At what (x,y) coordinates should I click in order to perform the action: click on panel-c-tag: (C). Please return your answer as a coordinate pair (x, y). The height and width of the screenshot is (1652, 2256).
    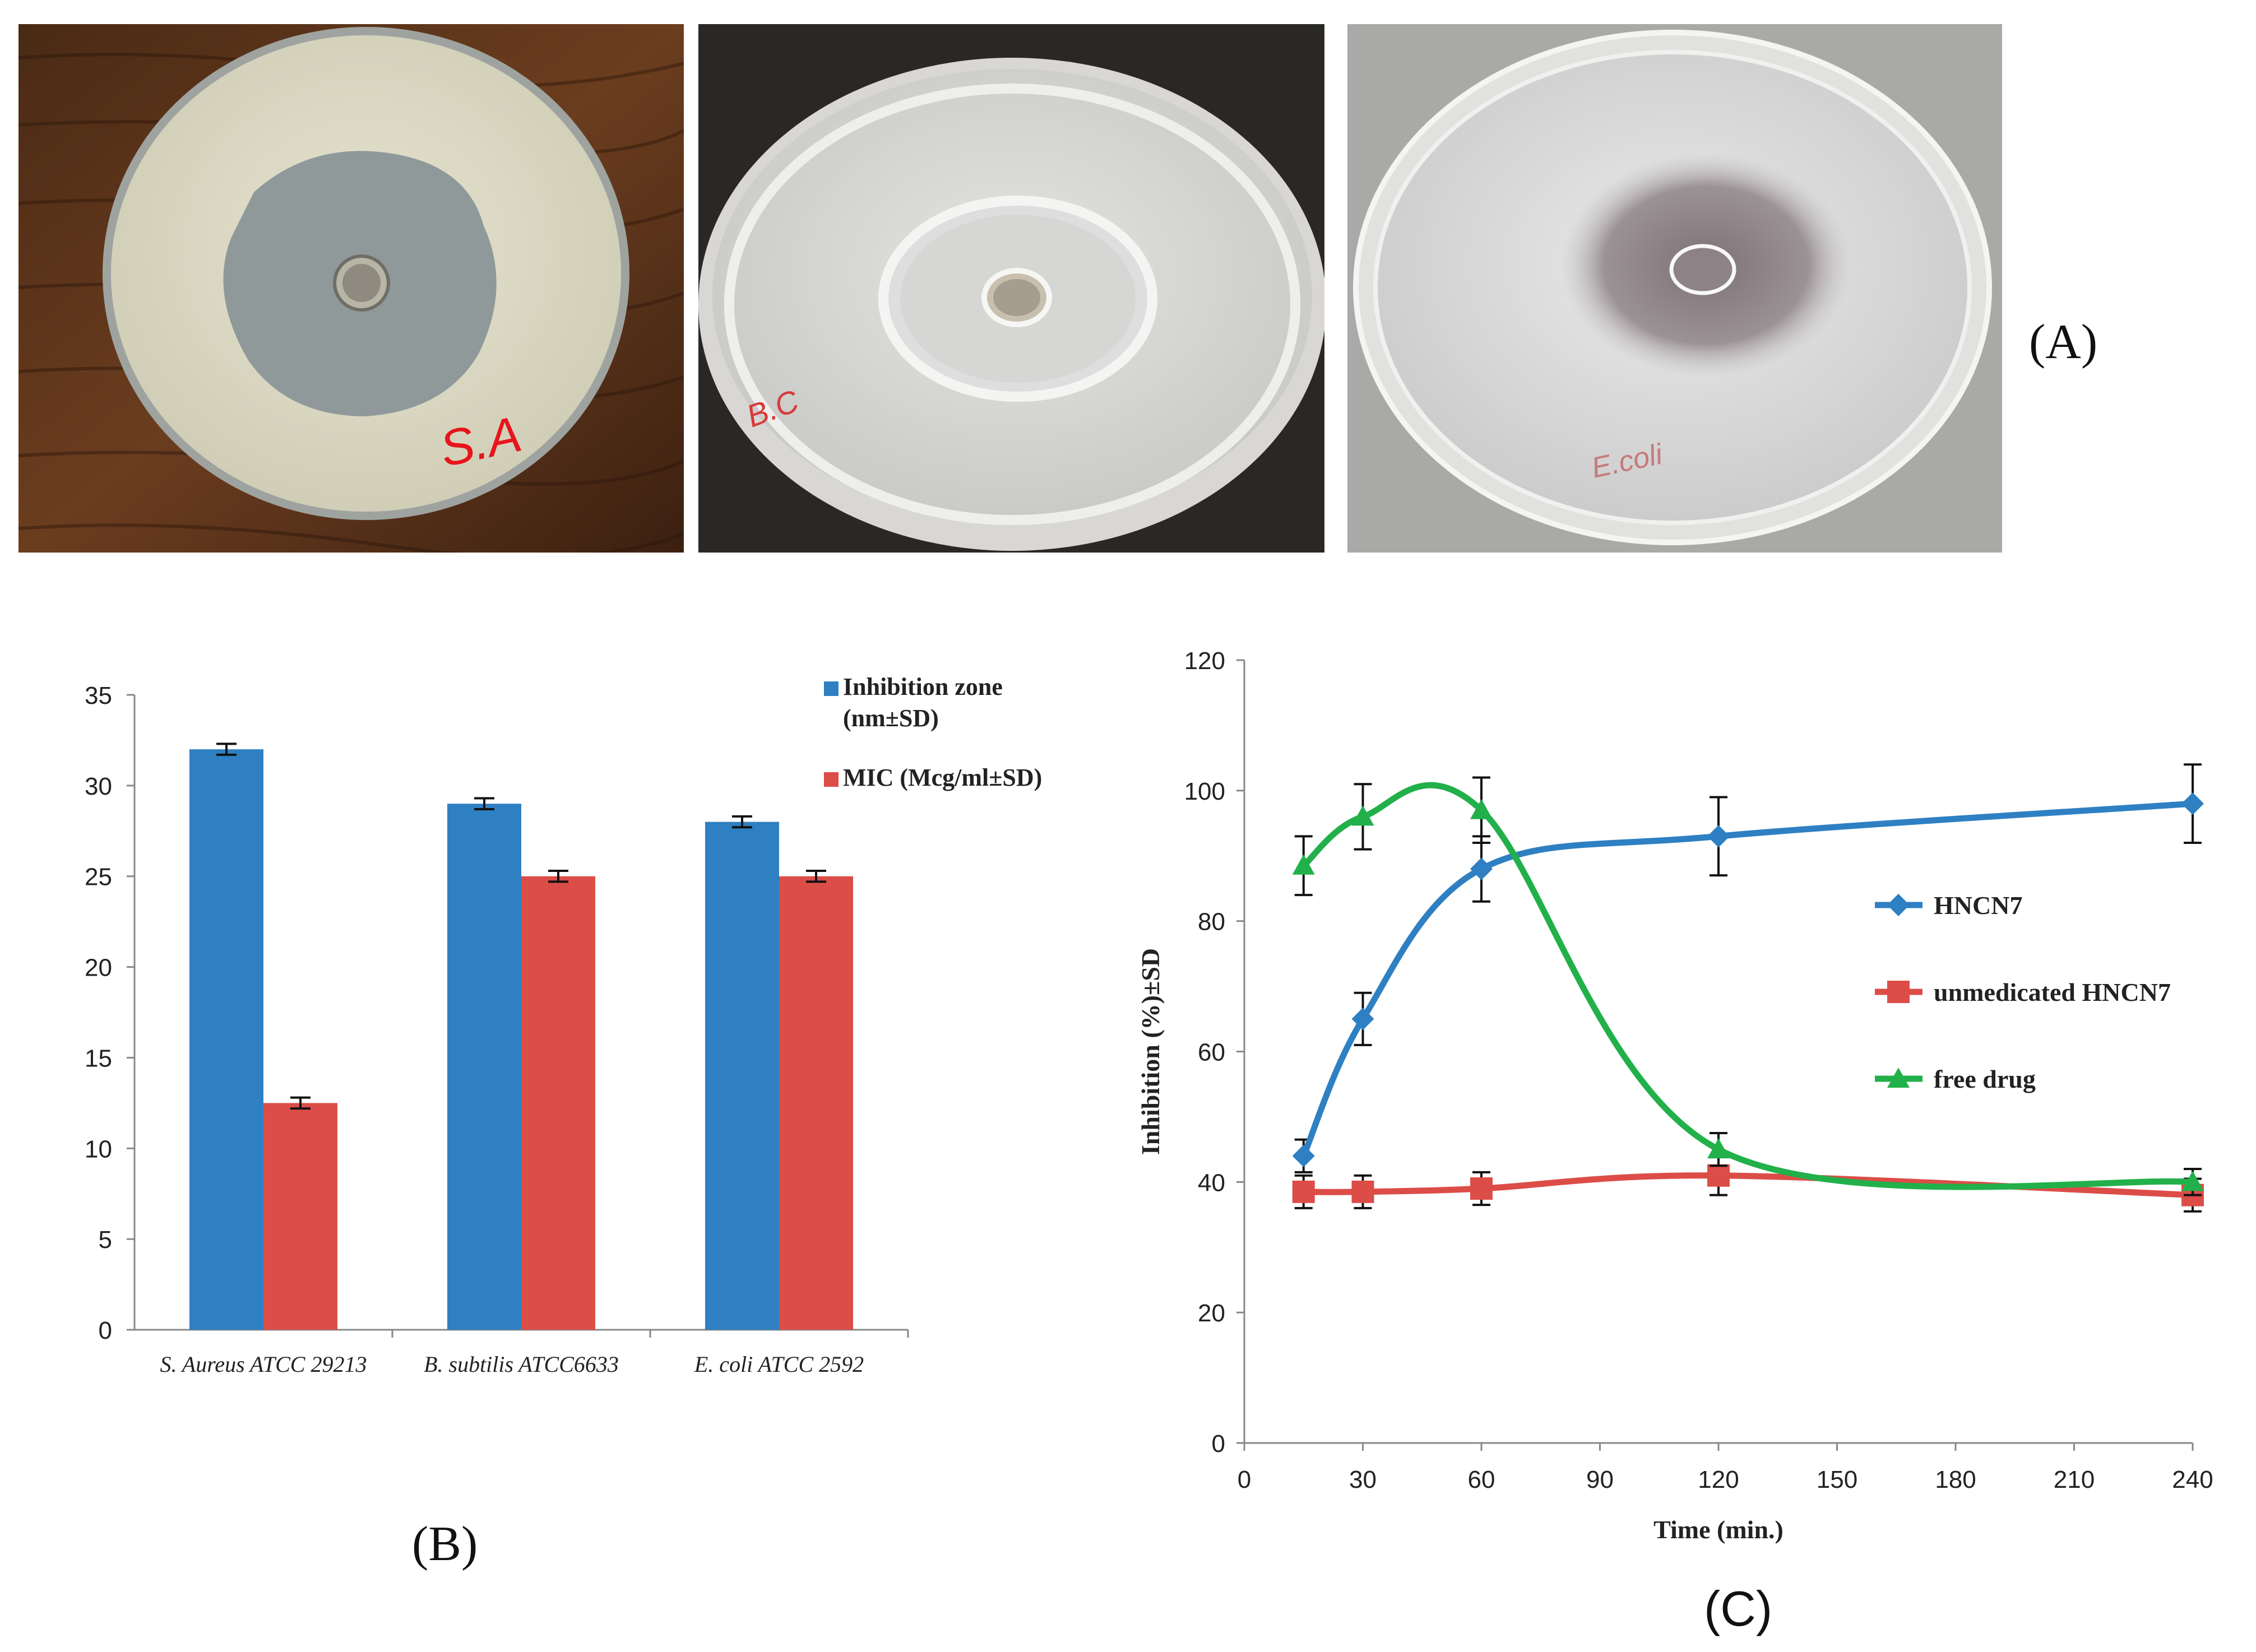
    Looking at the image, I should click on (1738, 1608).